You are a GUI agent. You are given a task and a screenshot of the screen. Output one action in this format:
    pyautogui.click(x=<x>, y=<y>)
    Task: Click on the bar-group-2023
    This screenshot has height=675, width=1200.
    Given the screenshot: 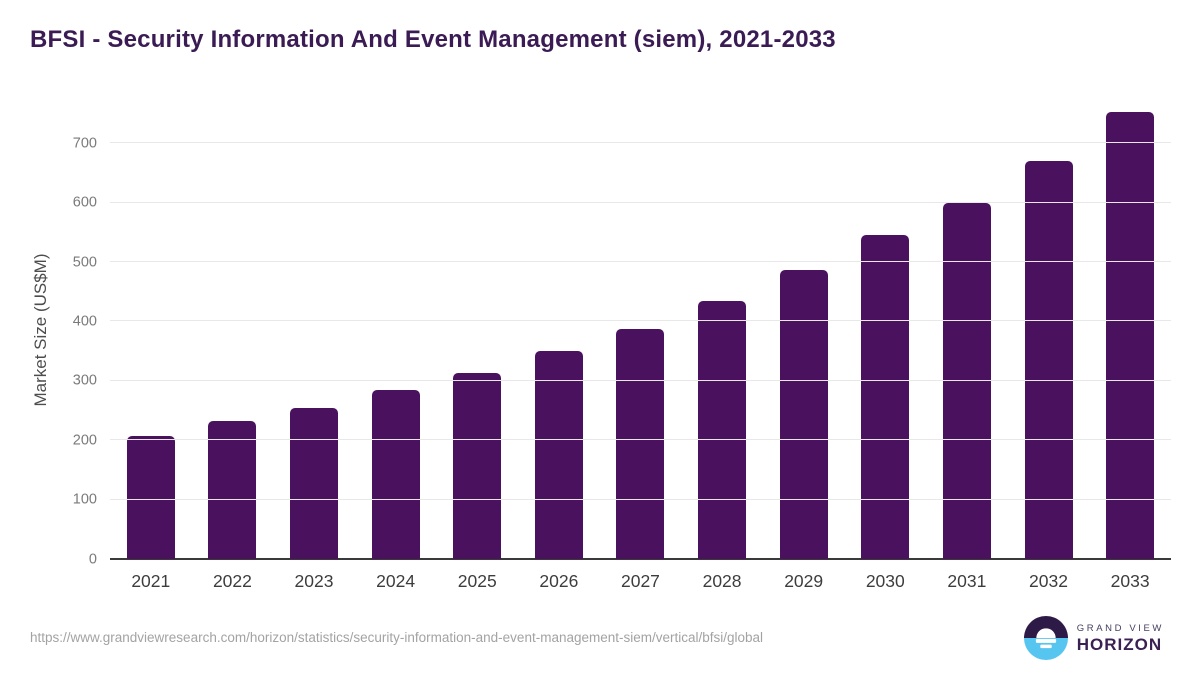 What is the action you would take?
    pyautogui.click(x=314, y=329)
    